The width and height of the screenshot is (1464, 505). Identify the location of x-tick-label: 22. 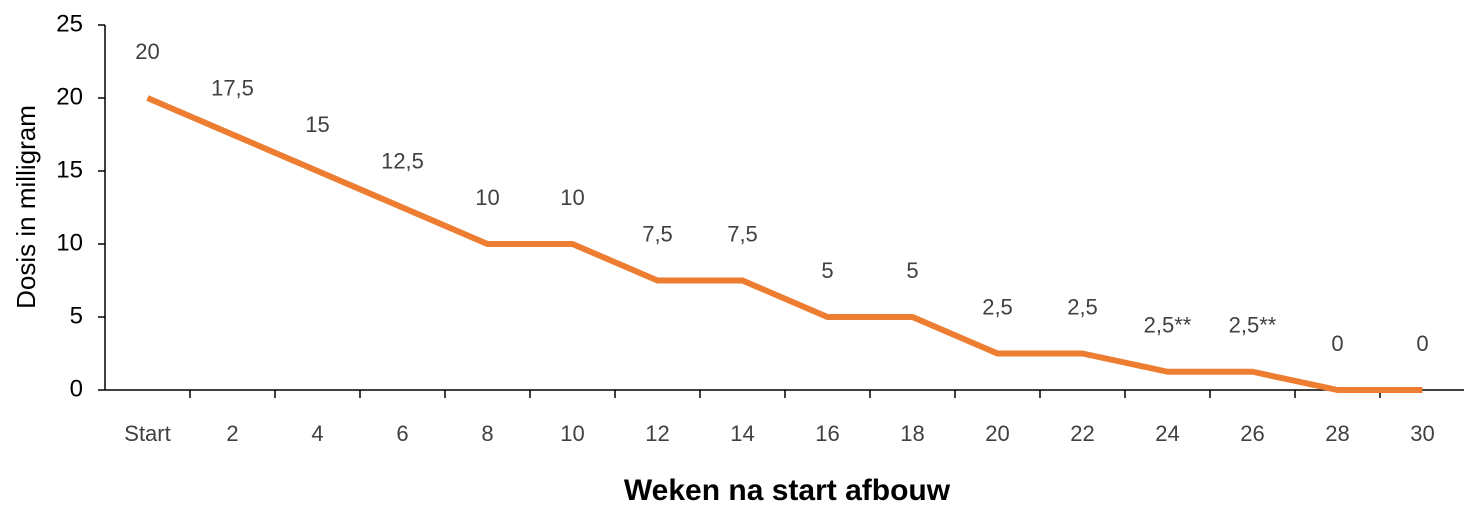
(1082, 433).